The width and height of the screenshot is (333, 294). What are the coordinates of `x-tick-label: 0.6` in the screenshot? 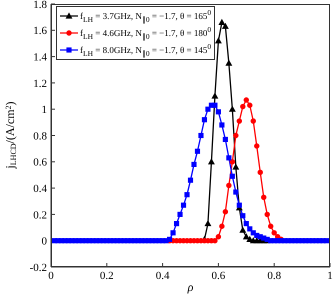 It's located at (219, 276).